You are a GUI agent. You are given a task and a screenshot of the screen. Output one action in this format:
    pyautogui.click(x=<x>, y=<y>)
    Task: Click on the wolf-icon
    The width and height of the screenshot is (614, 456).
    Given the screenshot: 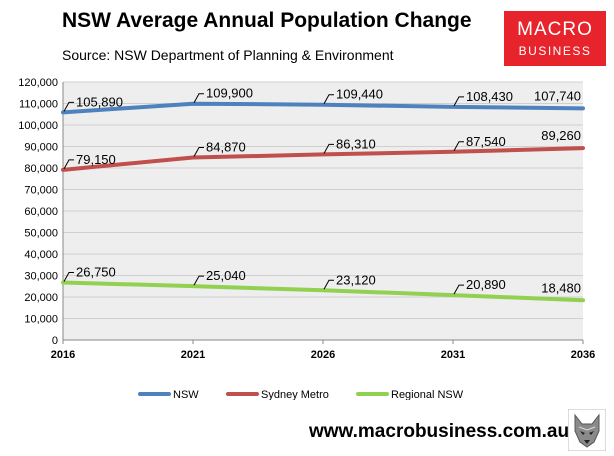 What is the action you would take?
    pyautogui.click(x=587, y=430)
    